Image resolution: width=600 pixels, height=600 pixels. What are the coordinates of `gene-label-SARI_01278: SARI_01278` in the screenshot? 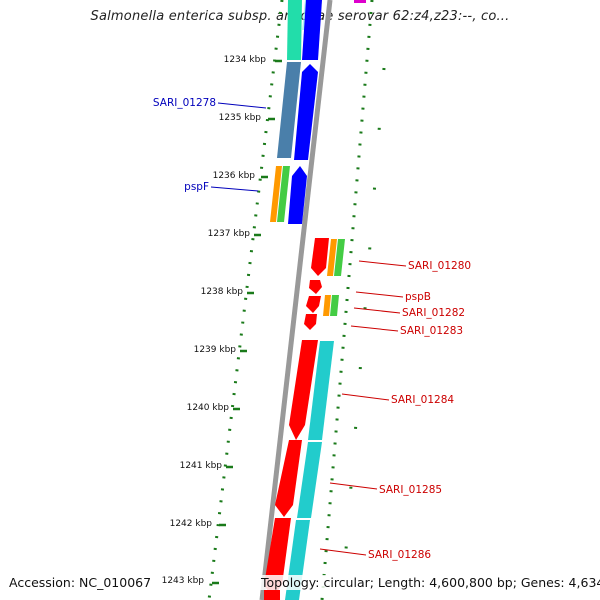 It's located at (184, 103).